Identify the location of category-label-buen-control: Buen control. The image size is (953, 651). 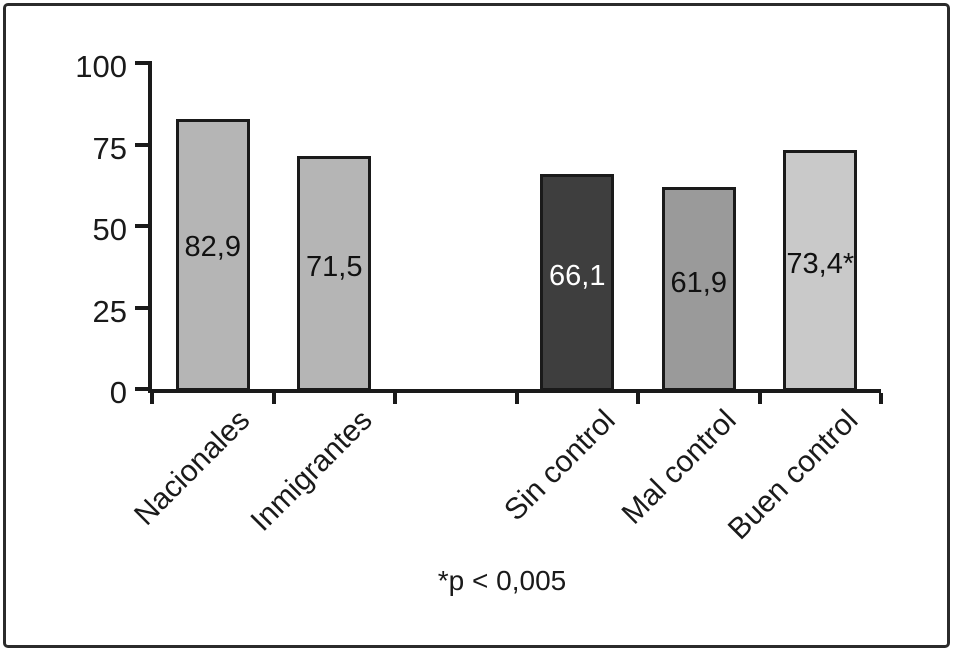
(793, 475).